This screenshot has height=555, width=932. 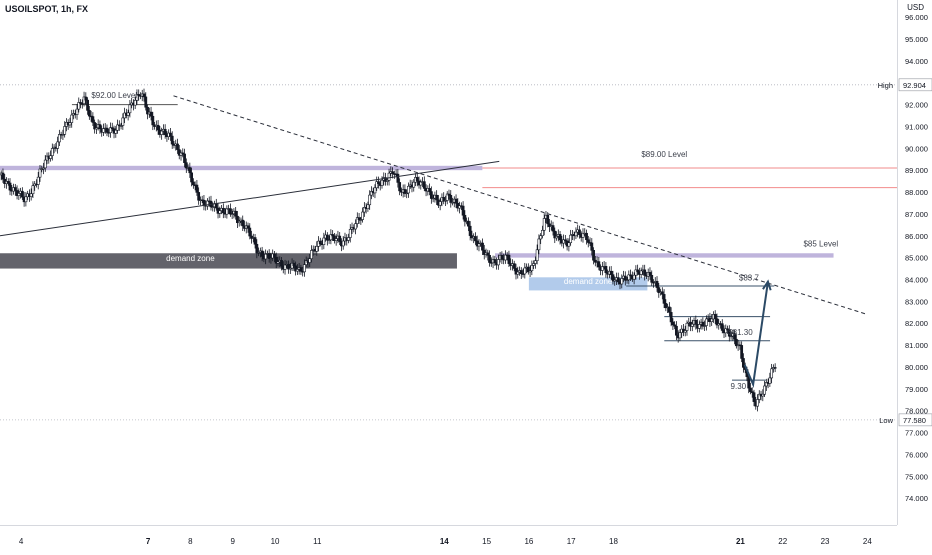 I want to click on time-tick-label: 16, so click(x=528, y=541).